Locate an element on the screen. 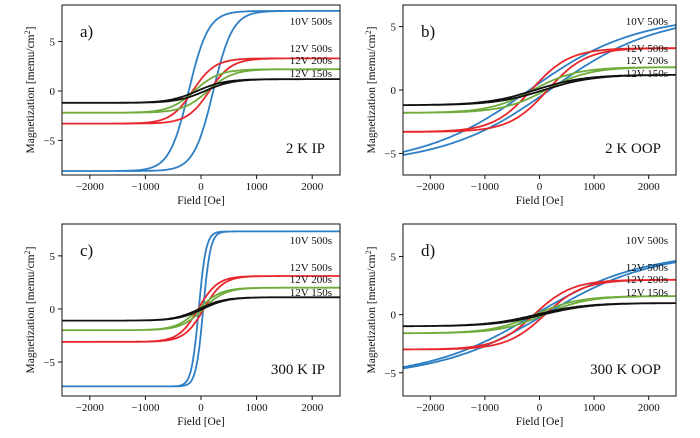 This screenshot has height=438, width=700. condition-label: 2 K OOP is located at coordinates (633, 149).